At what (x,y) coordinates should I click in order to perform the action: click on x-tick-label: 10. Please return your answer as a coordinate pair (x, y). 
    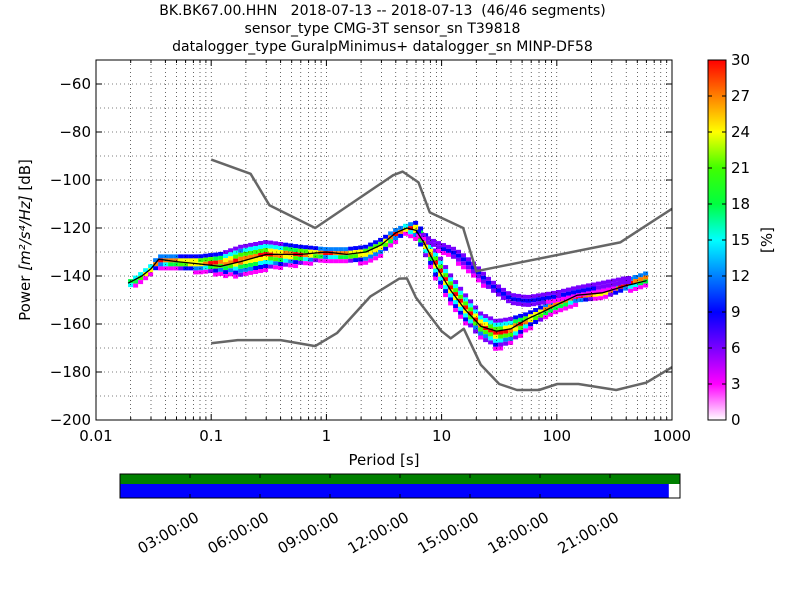
    Looking at the image, I should click on (441, 436).